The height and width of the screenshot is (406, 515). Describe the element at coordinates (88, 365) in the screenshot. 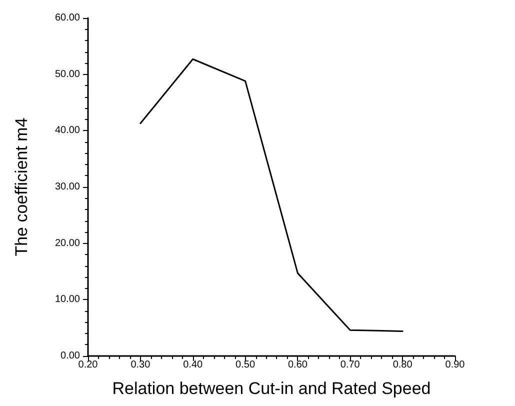

I see `x-tick-label: 0.20` at that location.